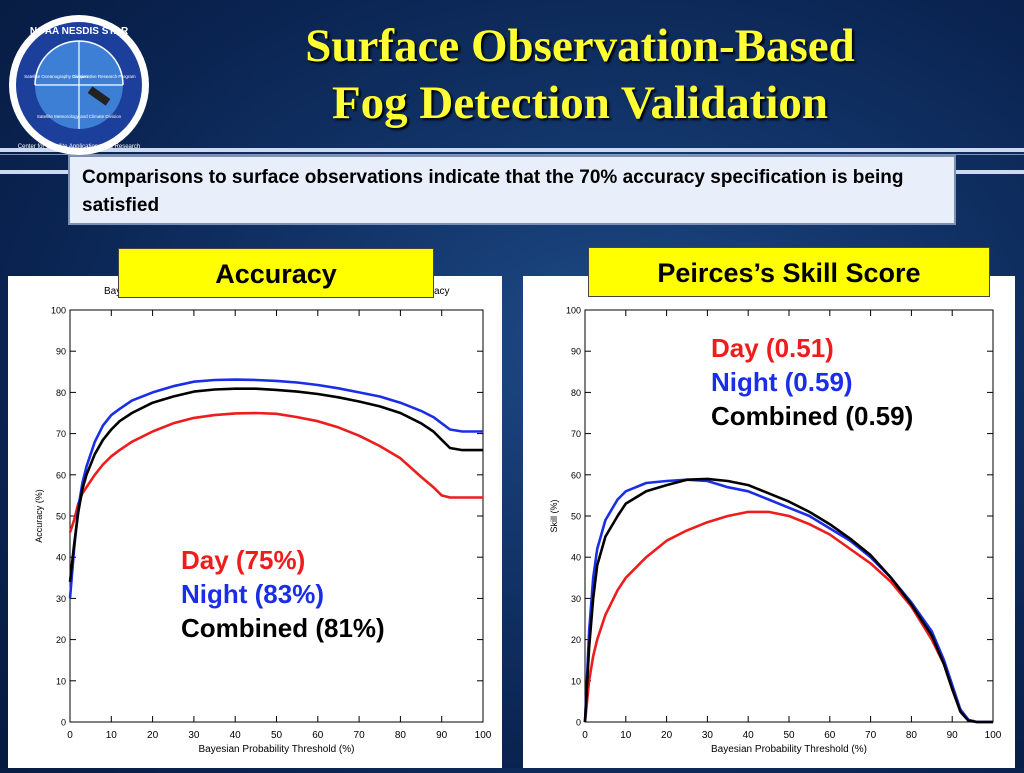 This screenshot has height=773, width=1024. Describe the element at coordinates (554, 515) in the screenshot. I see `y-axis-label: Skill (%)` at that location.